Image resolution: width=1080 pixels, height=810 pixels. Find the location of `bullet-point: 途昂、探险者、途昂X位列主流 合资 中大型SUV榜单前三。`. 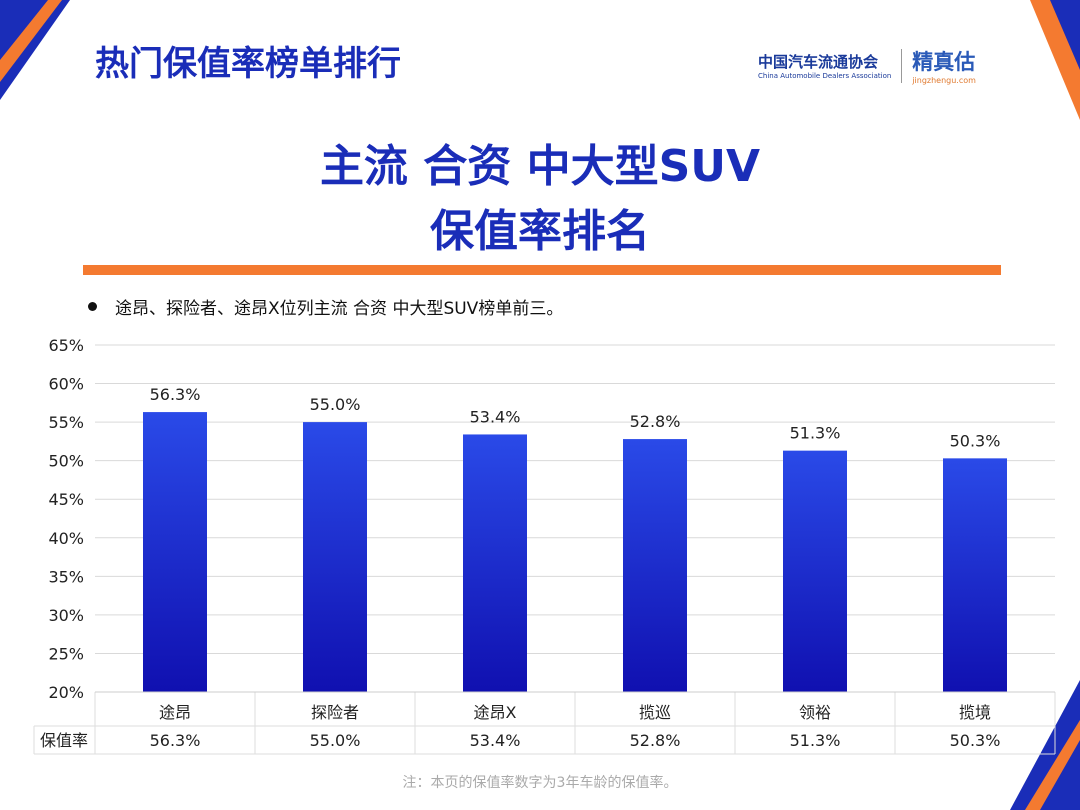

bullet-point: 途昂、探险者、途昂X位列主流 合资 中大型SUV榜单前三。 is located at coordinates (325, 306).